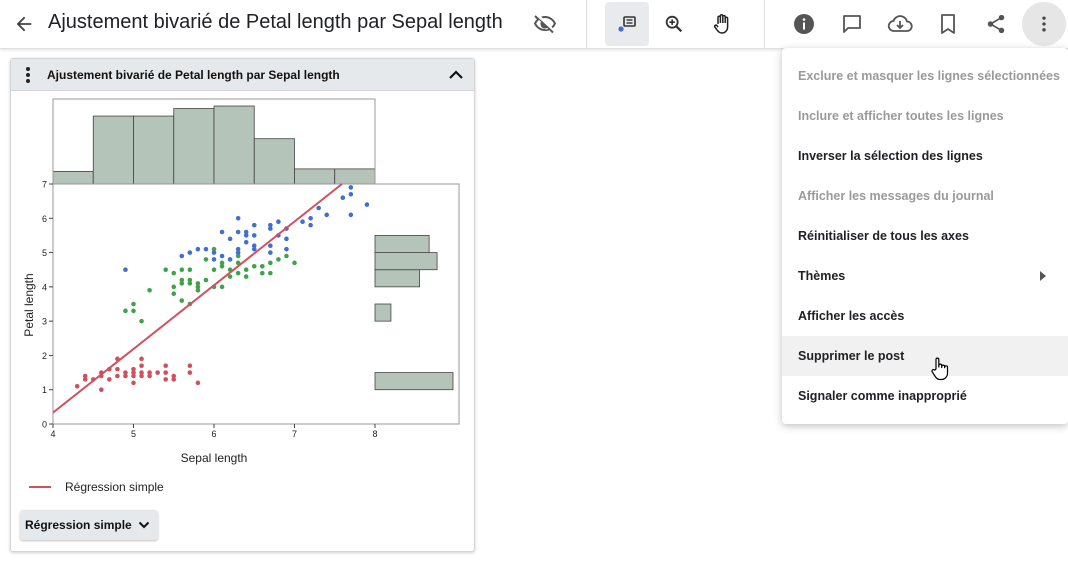 The width and height of the screenshot is (1068, 574). I want to click on hide-button, so click(545, 24).